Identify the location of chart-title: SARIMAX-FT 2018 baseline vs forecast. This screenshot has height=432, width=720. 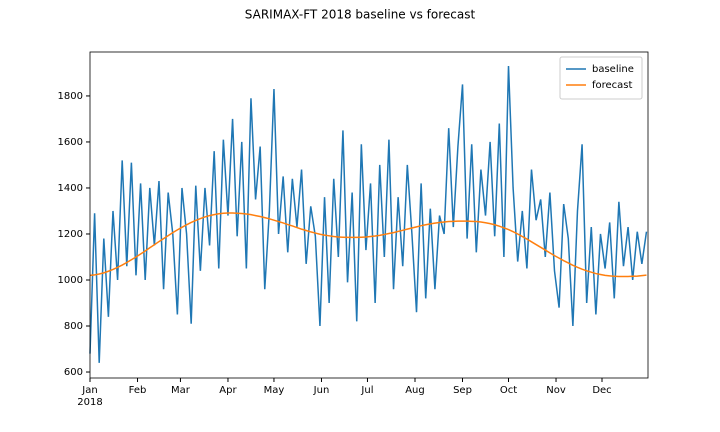
(360, 15).